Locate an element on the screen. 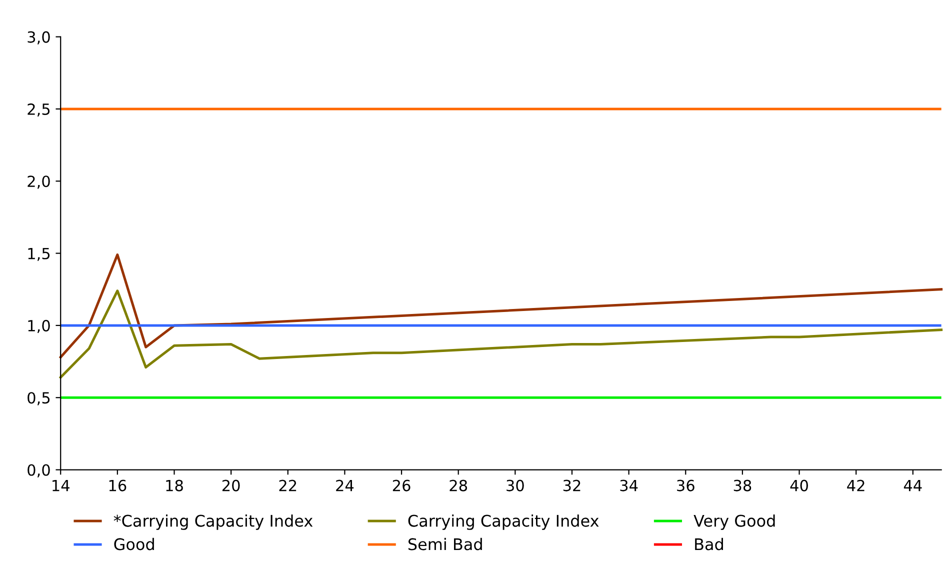 The width and height of the screenshot is (947, 575). x-tick-label: 18 is located at coordinates (174, 486).